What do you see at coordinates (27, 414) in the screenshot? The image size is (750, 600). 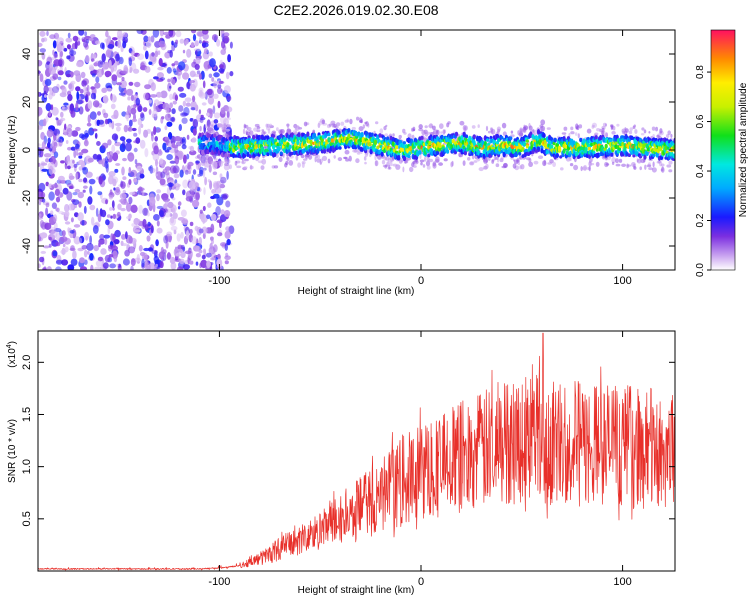 I see `snr-y-tick-label: 1.5` at bounding box center [27, 414].